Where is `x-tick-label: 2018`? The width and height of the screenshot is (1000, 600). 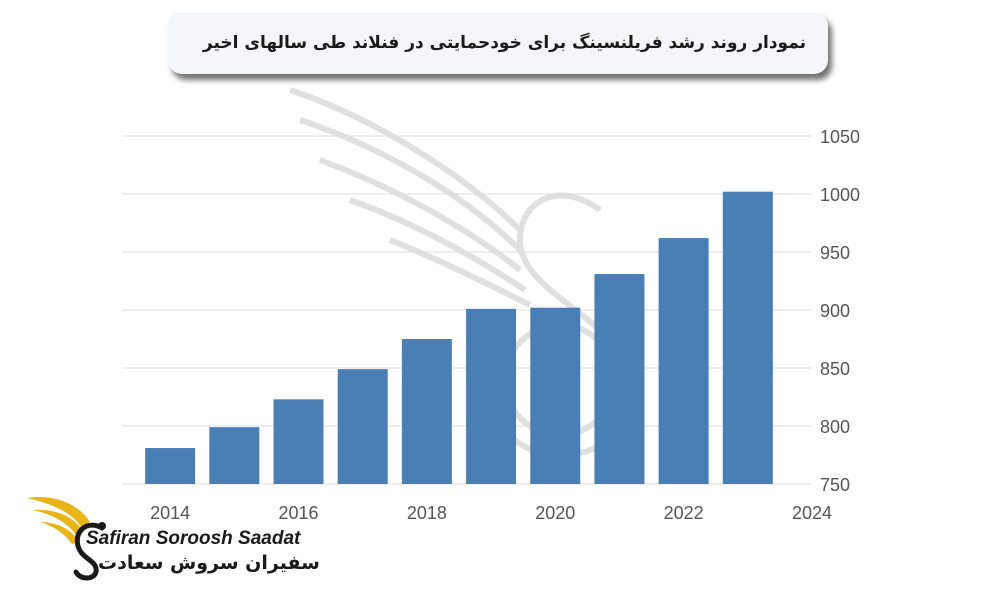 x-tick-label: 2018 is located at coordinates (427, 513).